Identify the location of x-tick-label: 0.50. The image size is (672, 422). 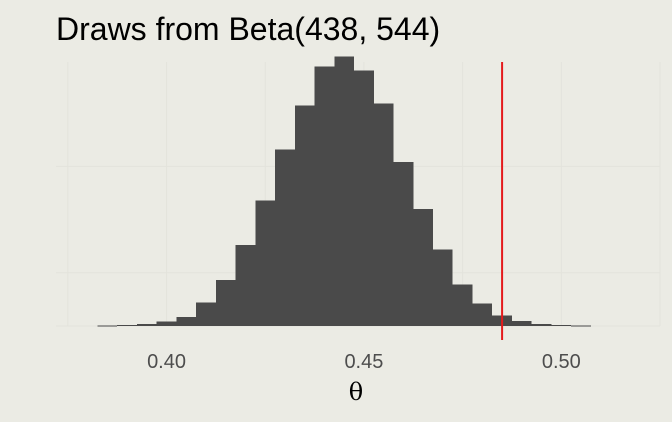
(561, 362).